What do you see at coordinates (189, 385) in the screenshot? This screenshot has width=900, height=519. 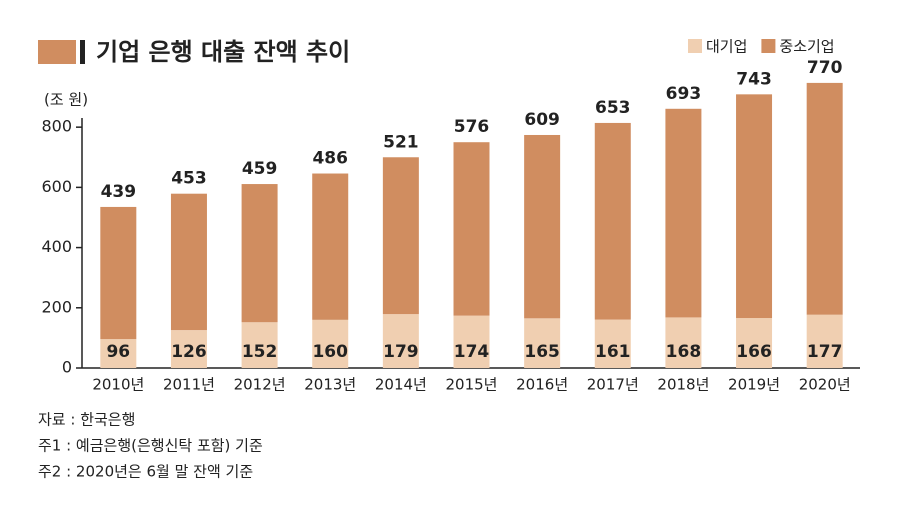 I see `x-tick-label: 2011년` at bounding box center [189, 385].